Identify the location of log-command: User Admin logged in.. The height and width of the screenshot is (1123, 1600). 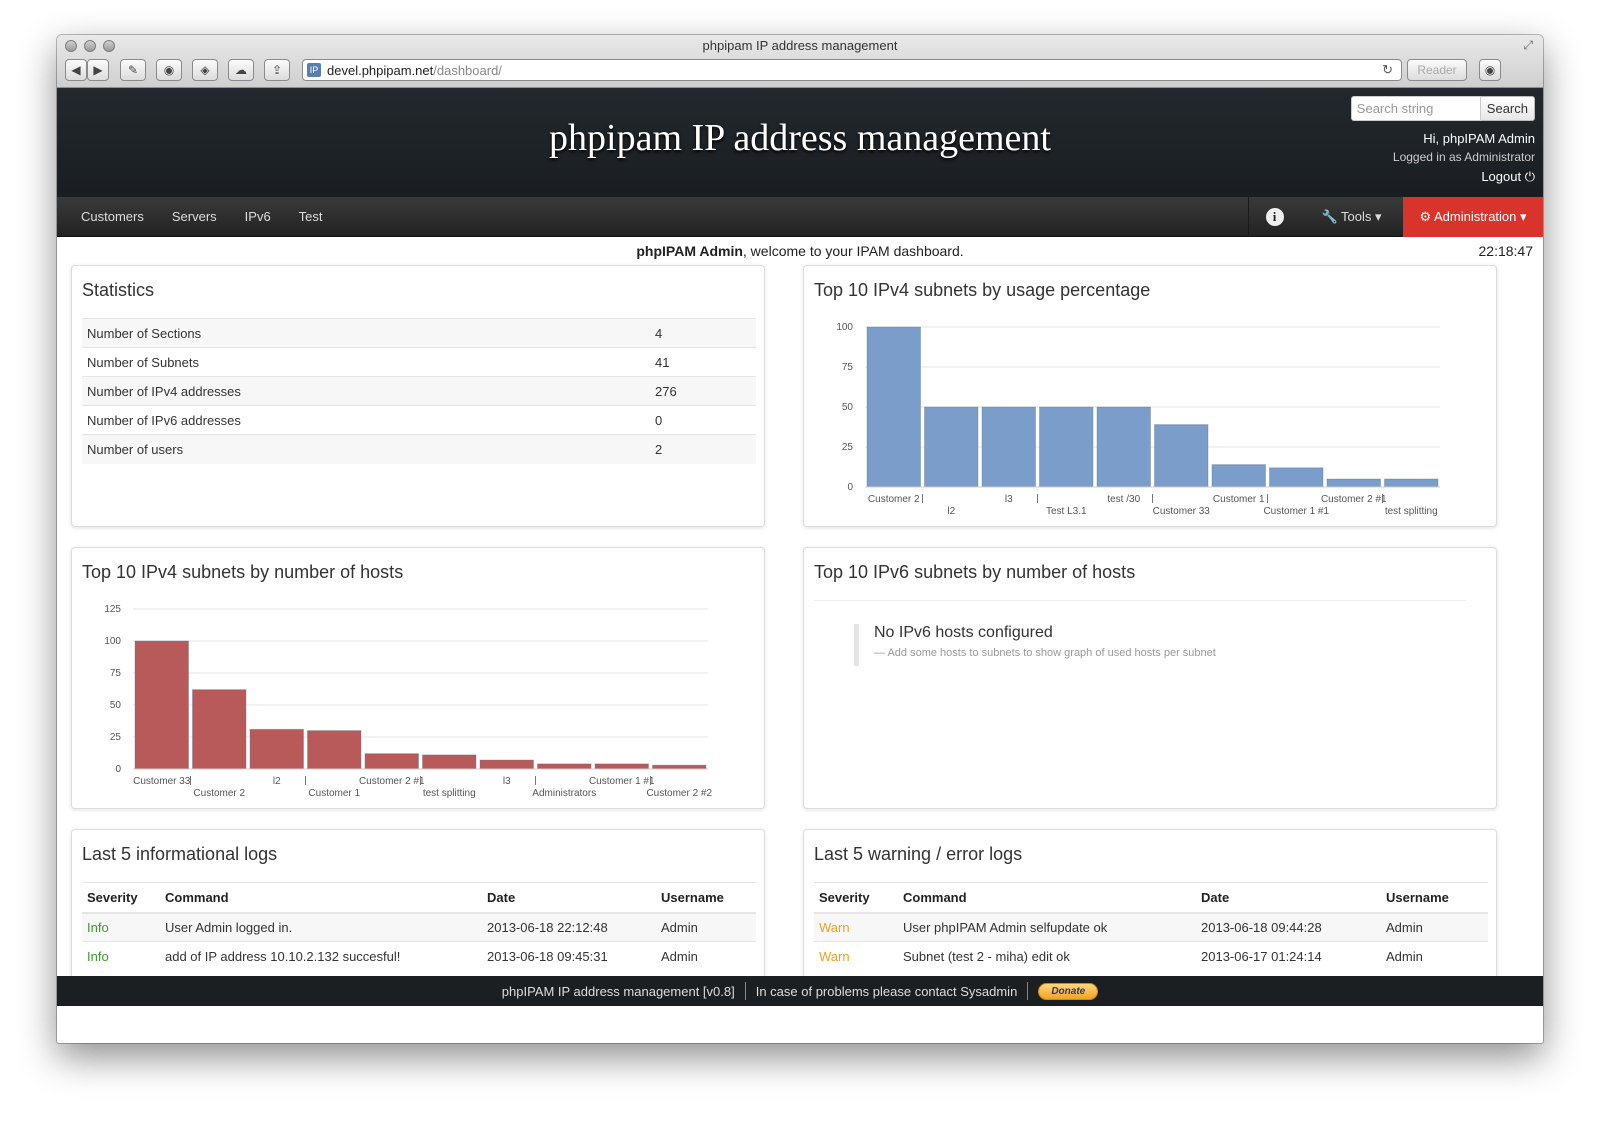
(321, 927).